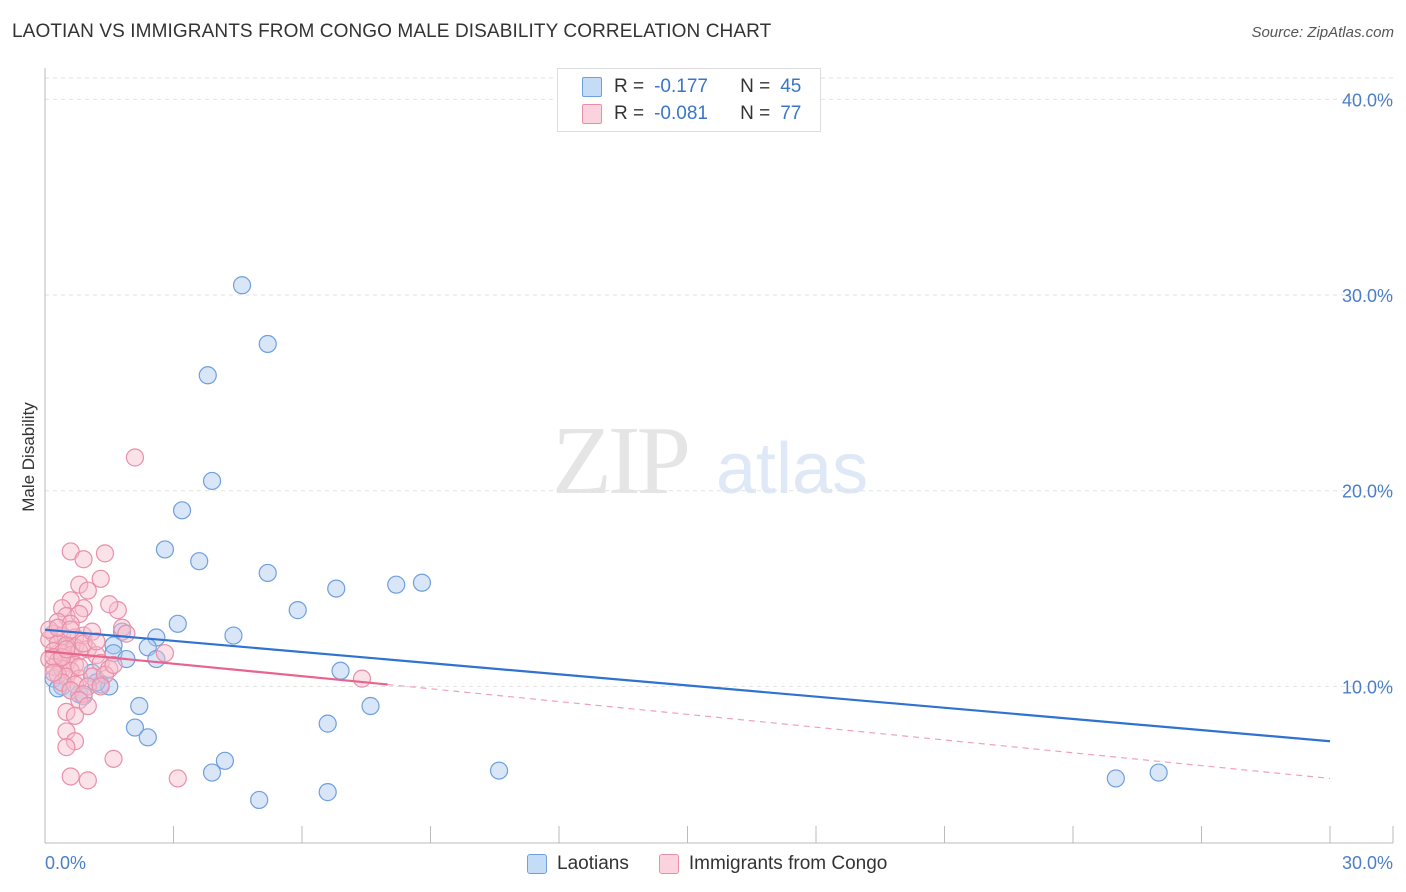 Image resolution: width=1406 pixels, height=892 pixels. What do you see at coordinates (1367, 296) in the screenshot?
I see `y-tick-label: 30.0%` at bounding box center [1367, 296].